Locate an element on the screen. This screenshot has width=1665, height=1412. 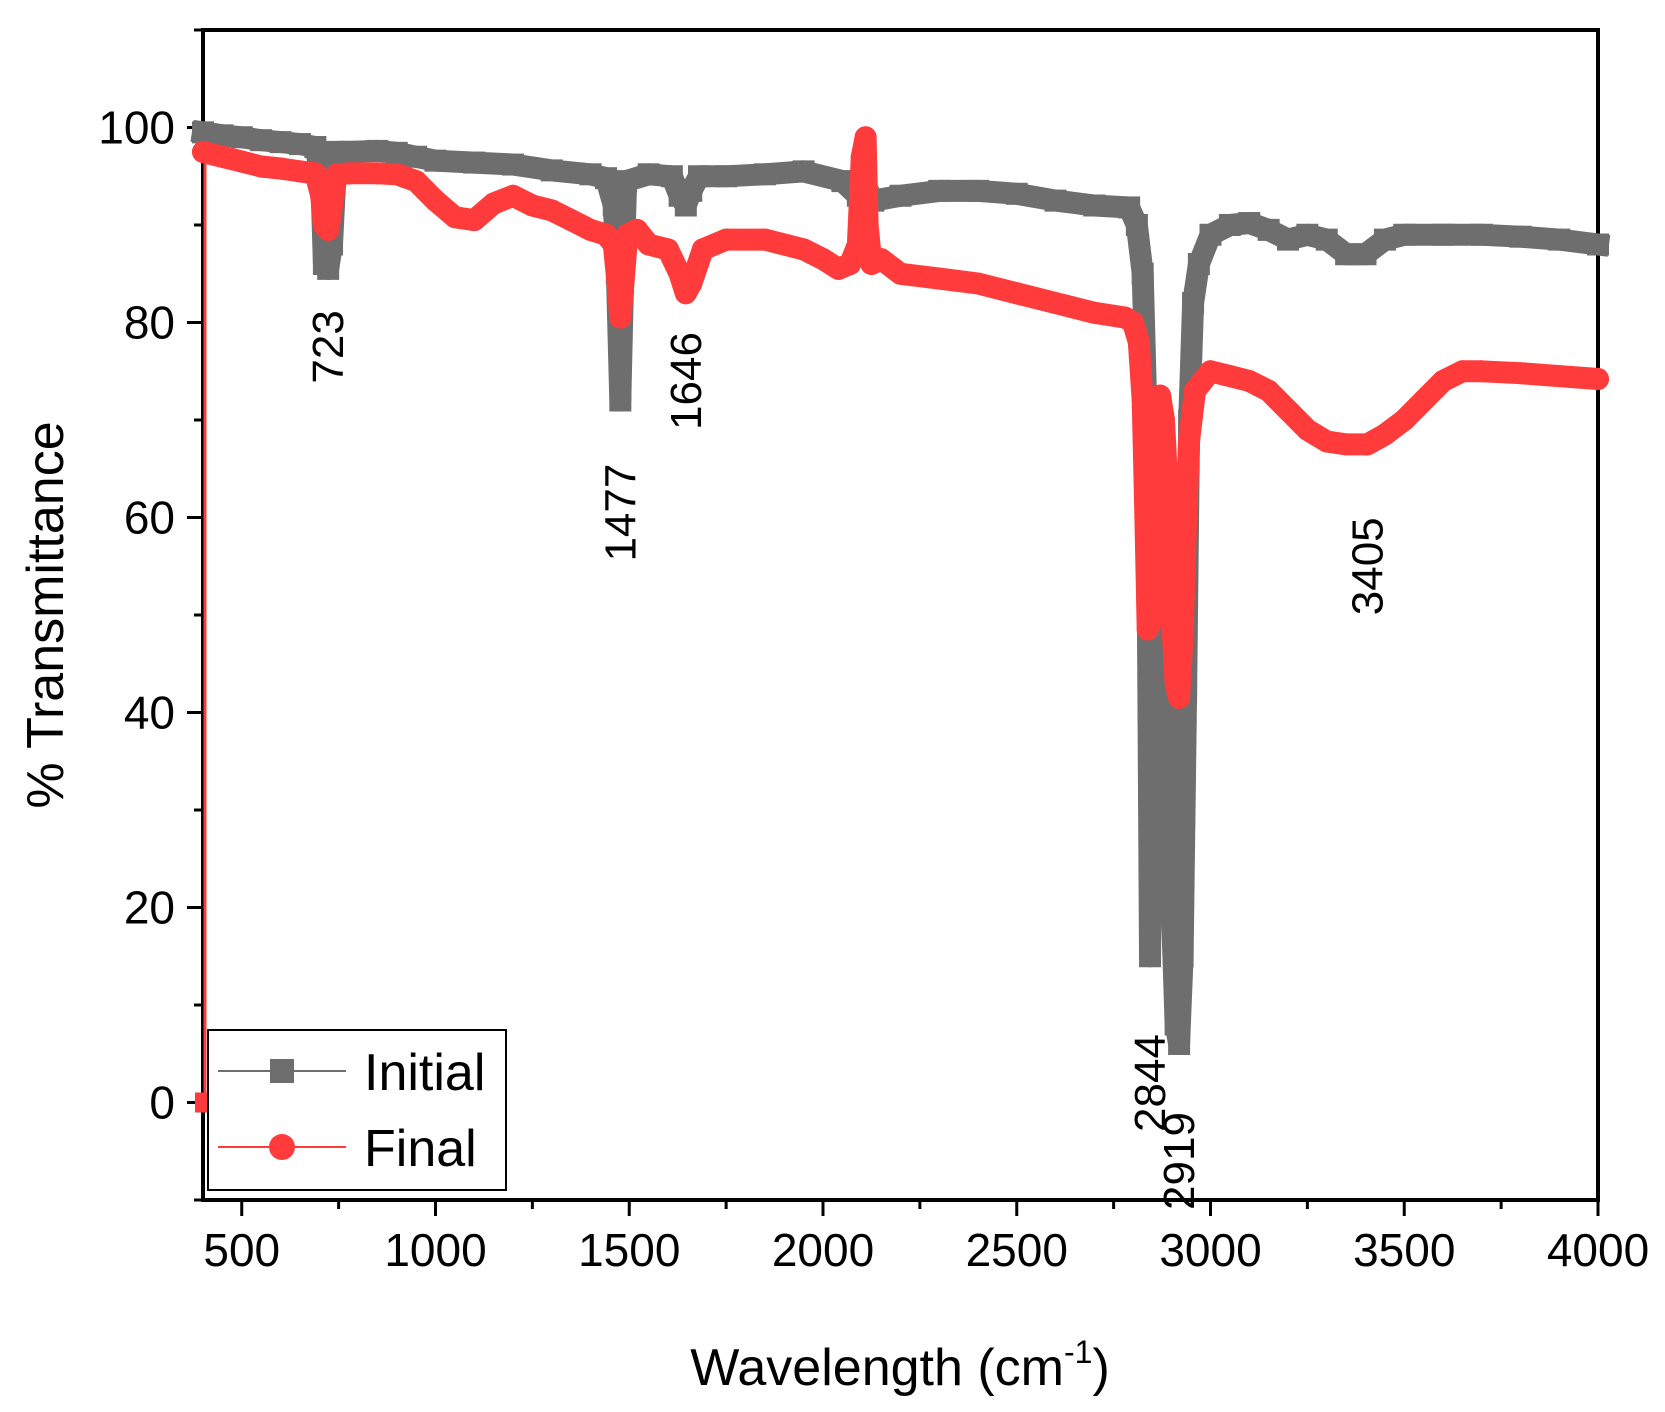
y-tick-label: 40 is located at coordinates (149, 713).